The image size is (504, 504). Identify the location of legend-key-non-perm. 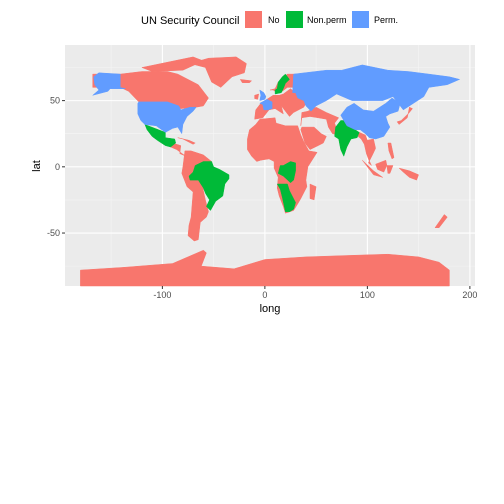
(294, 19).